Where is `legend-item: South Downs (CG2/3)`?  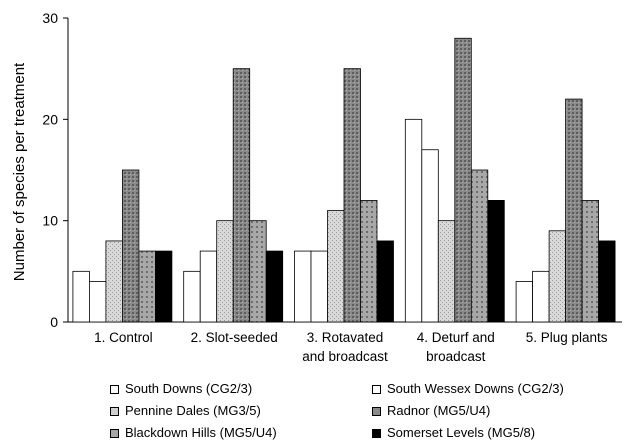
legend-item: South Downs (CG2/3) is located at coordinates (181, 389).